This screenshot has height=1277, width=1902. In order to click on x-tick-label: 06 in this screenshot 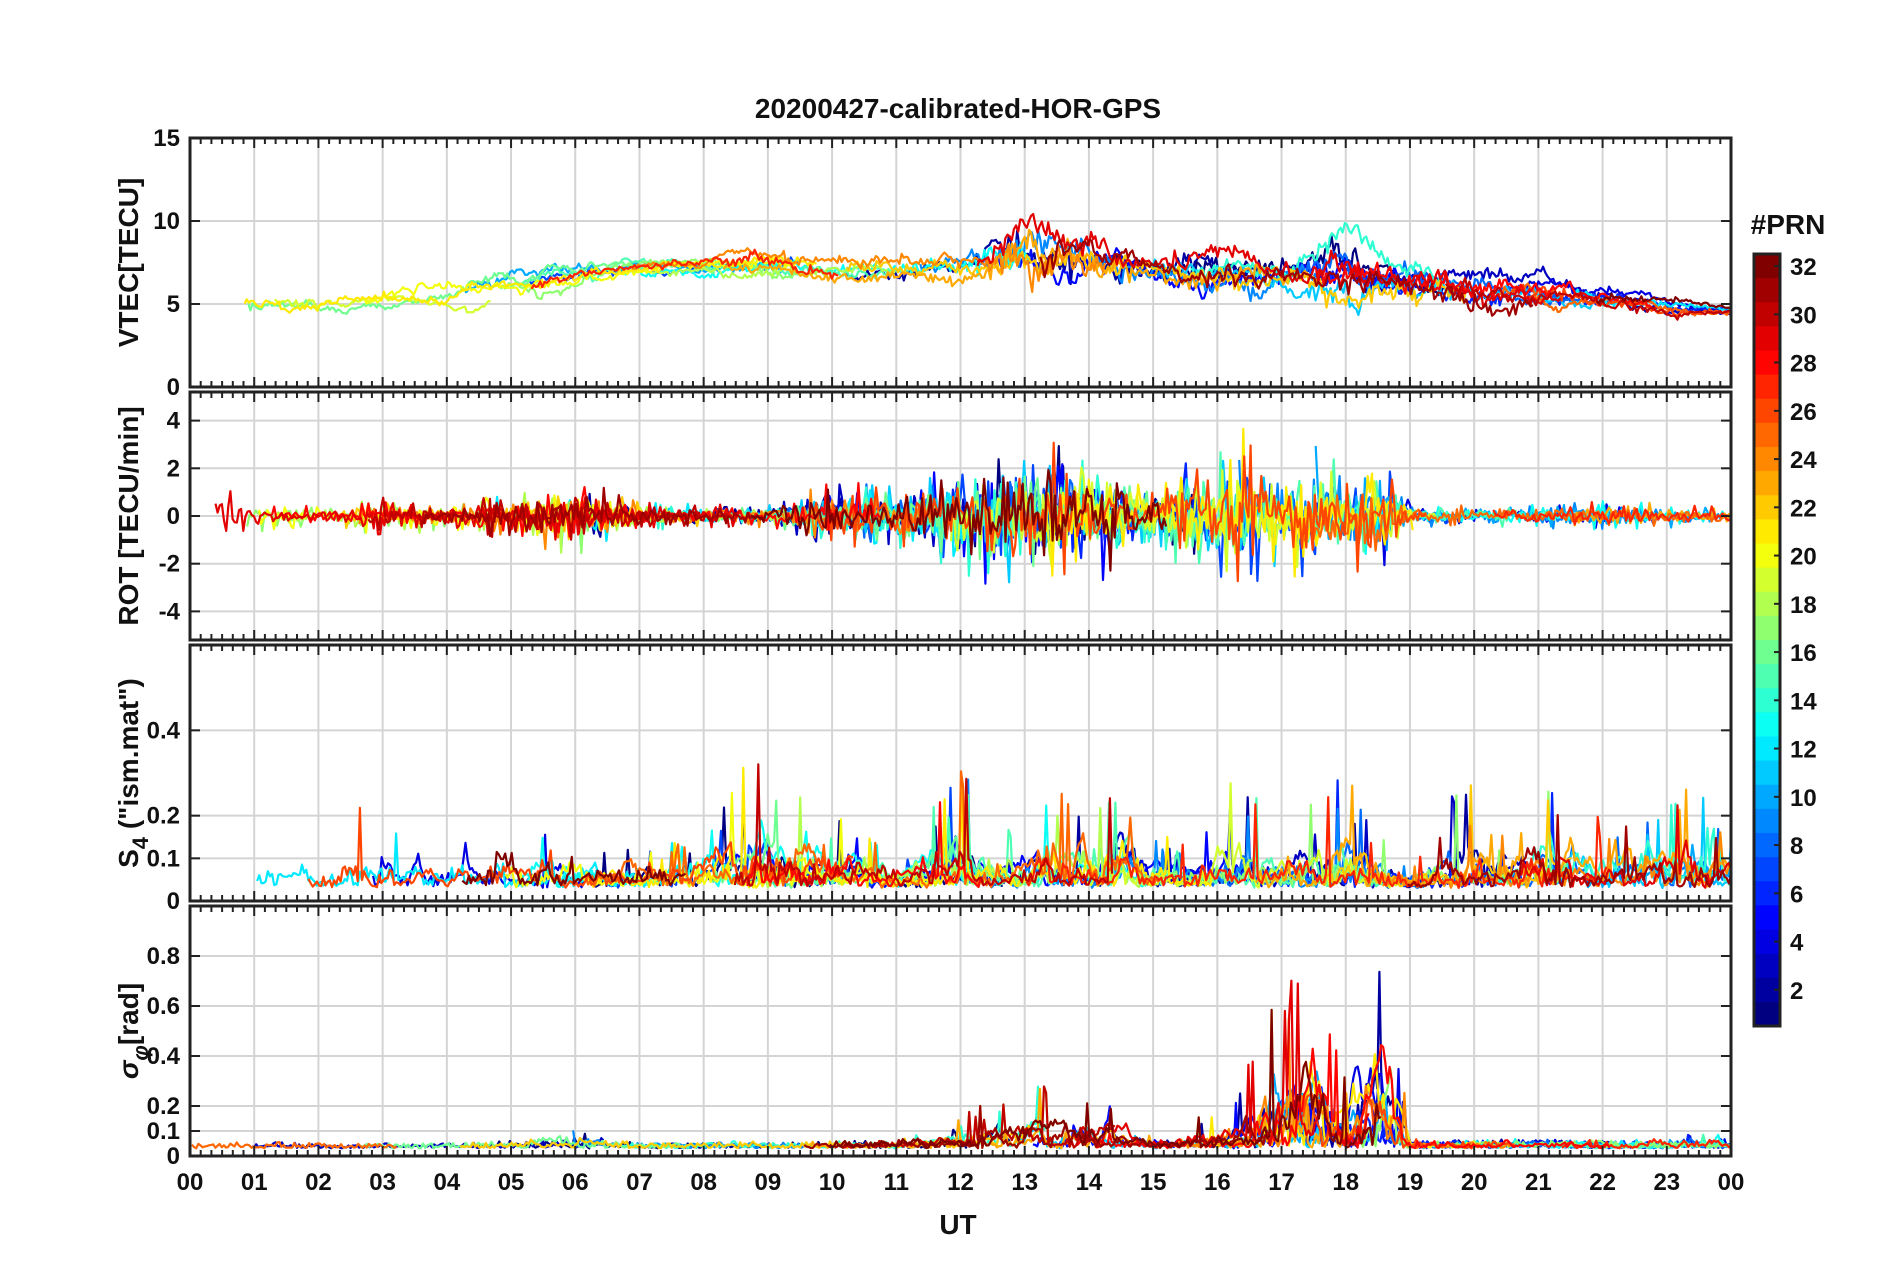, I will do `click(575, 1182)`.